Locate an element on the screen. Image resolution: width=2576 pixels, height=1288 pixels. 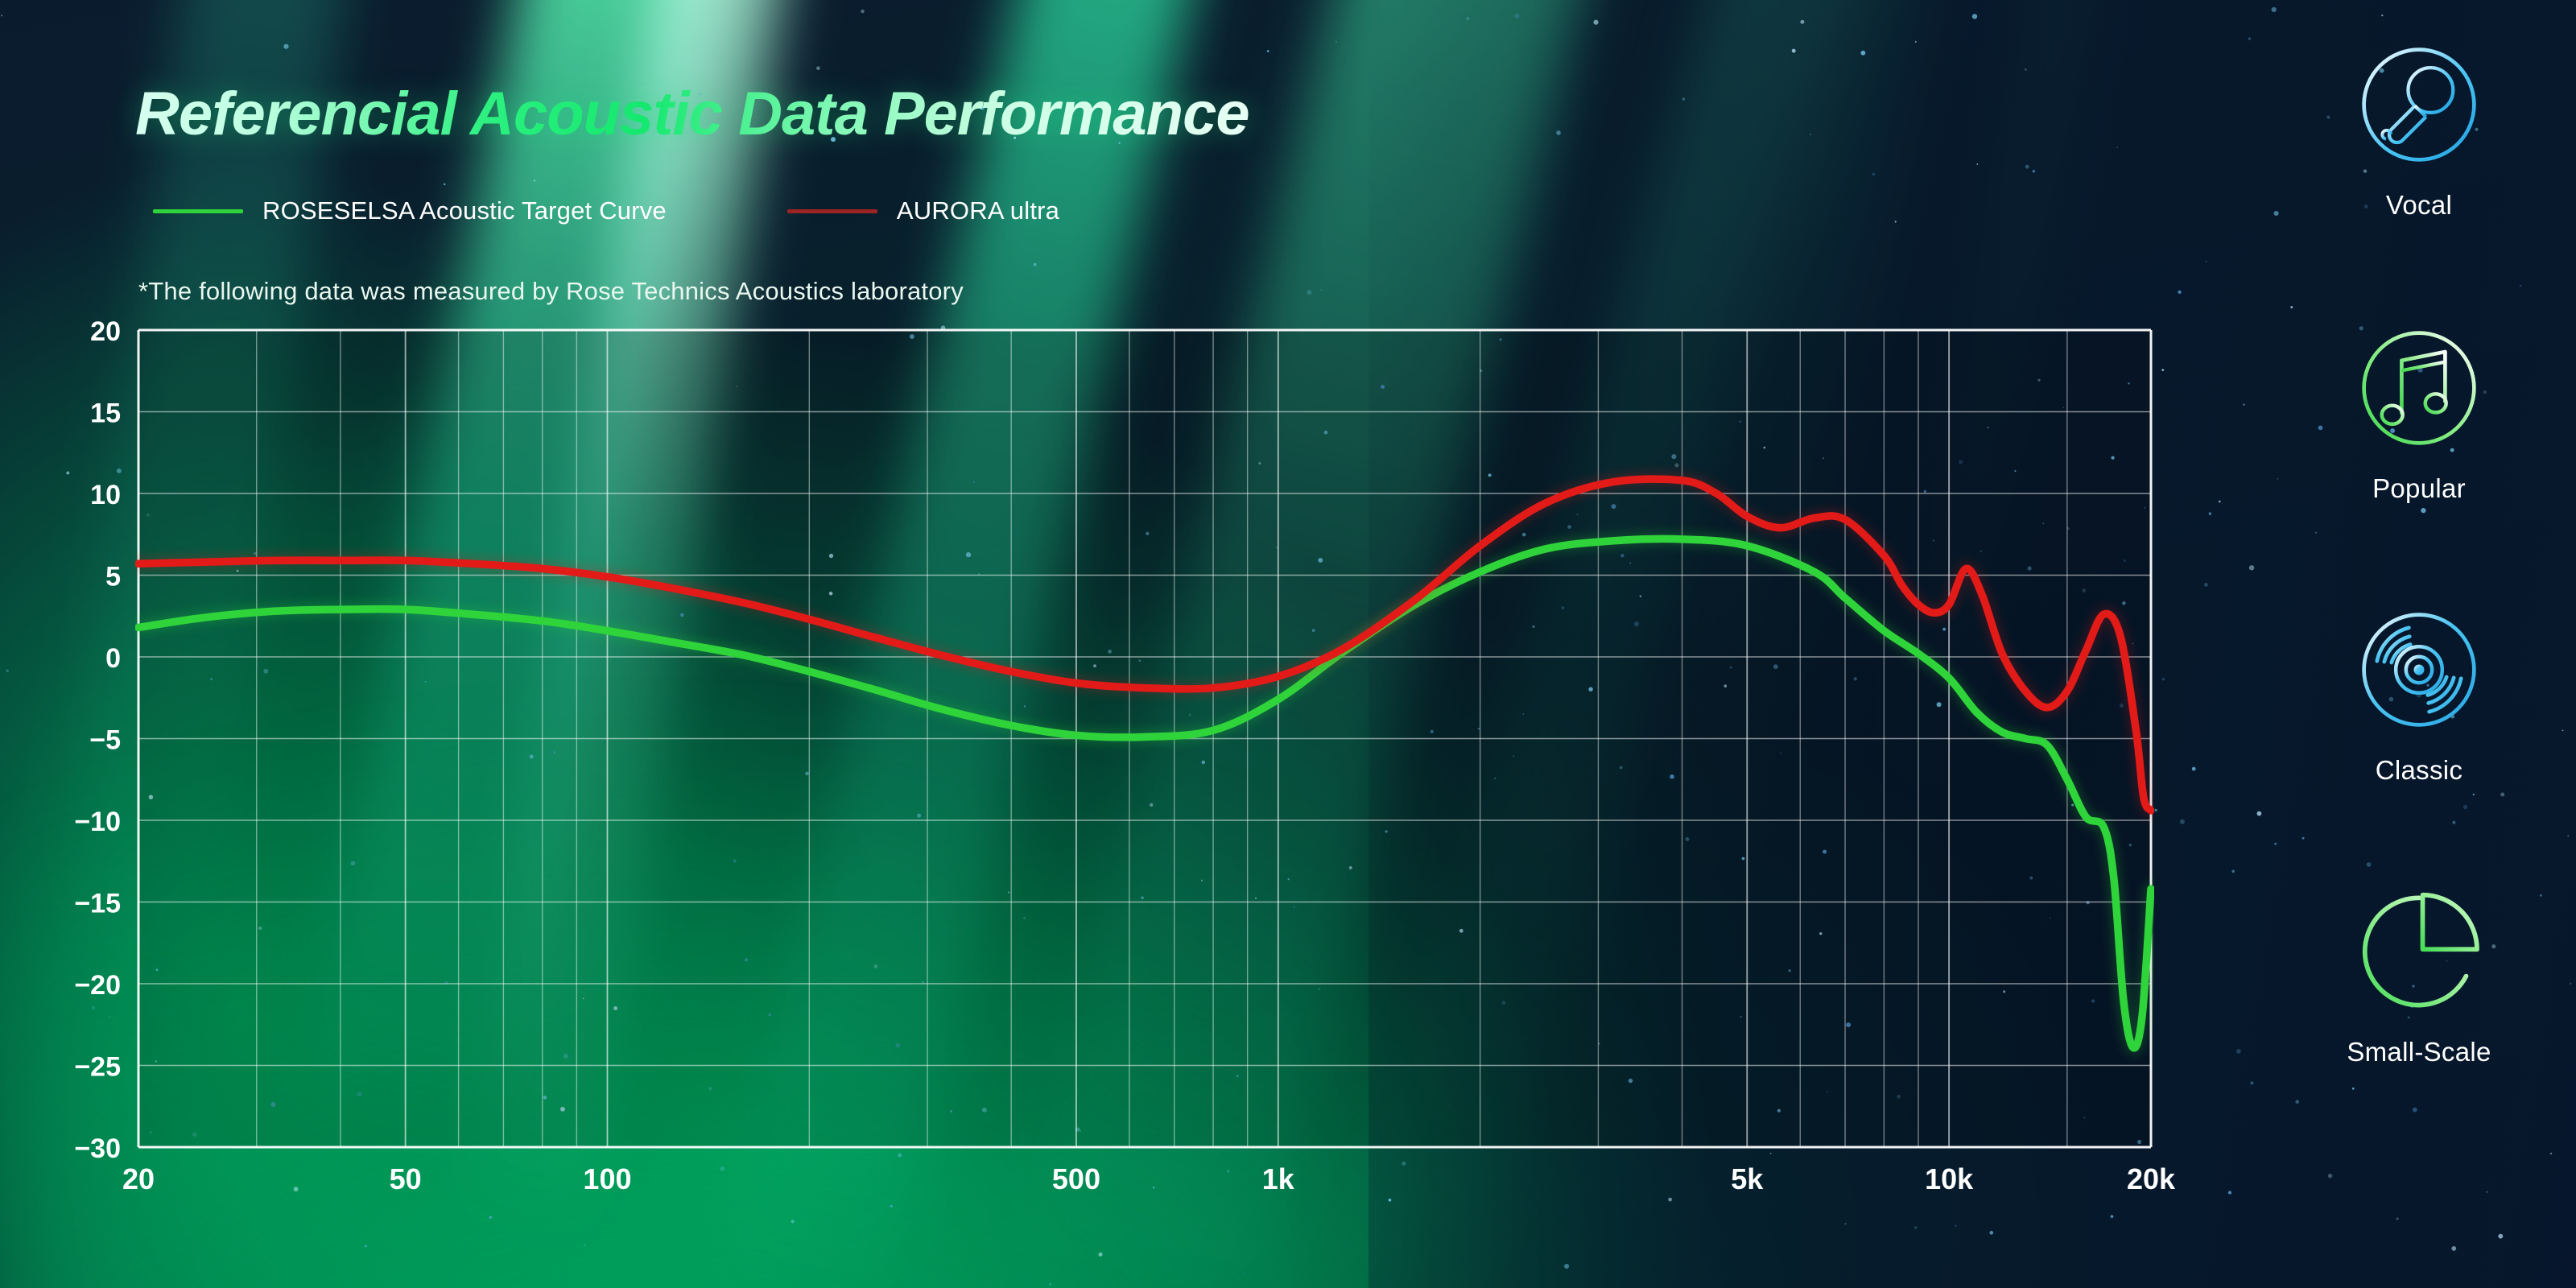
vinyl-record-icon is located at coordinates (2419, 670).